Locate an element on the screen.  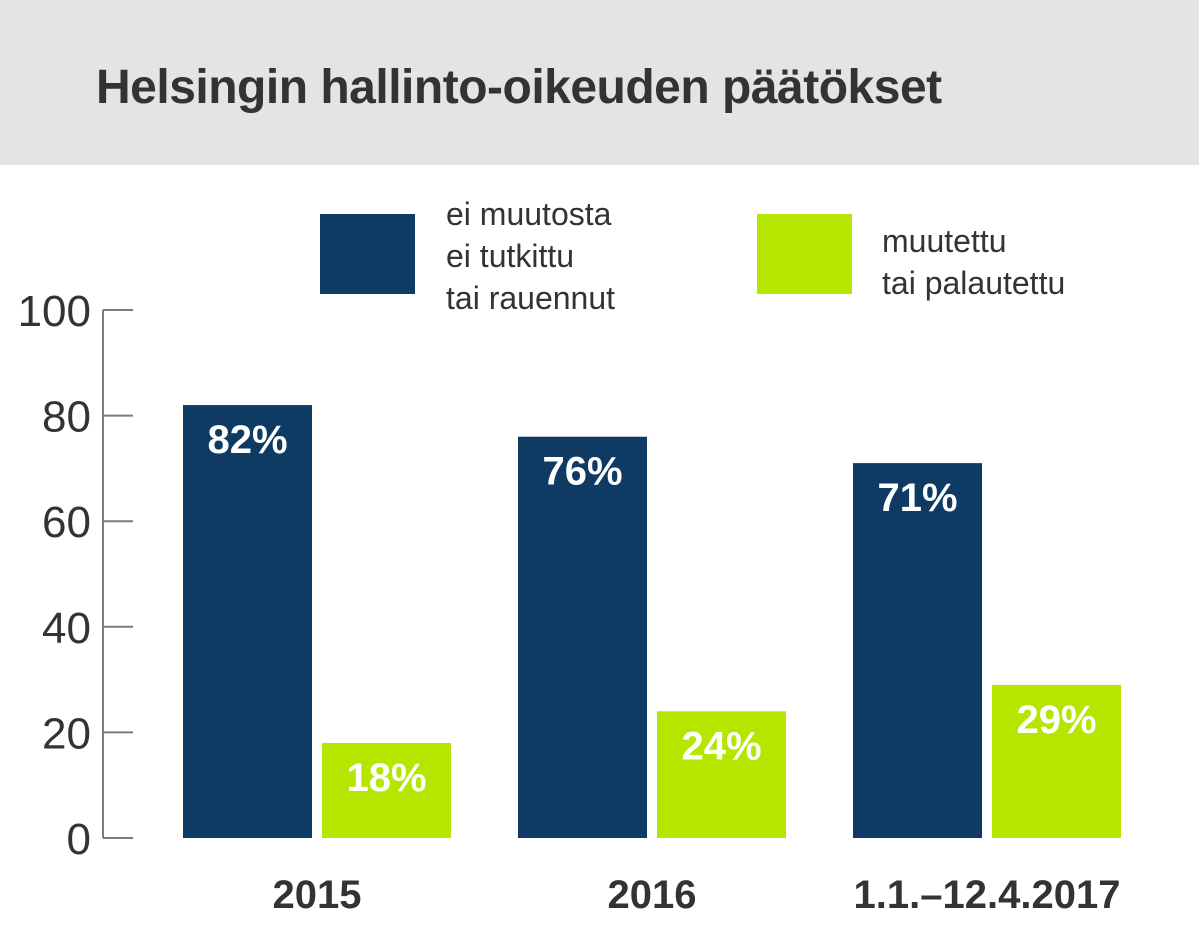
x-category-label: 2016 is located at coordinates (652, 895).